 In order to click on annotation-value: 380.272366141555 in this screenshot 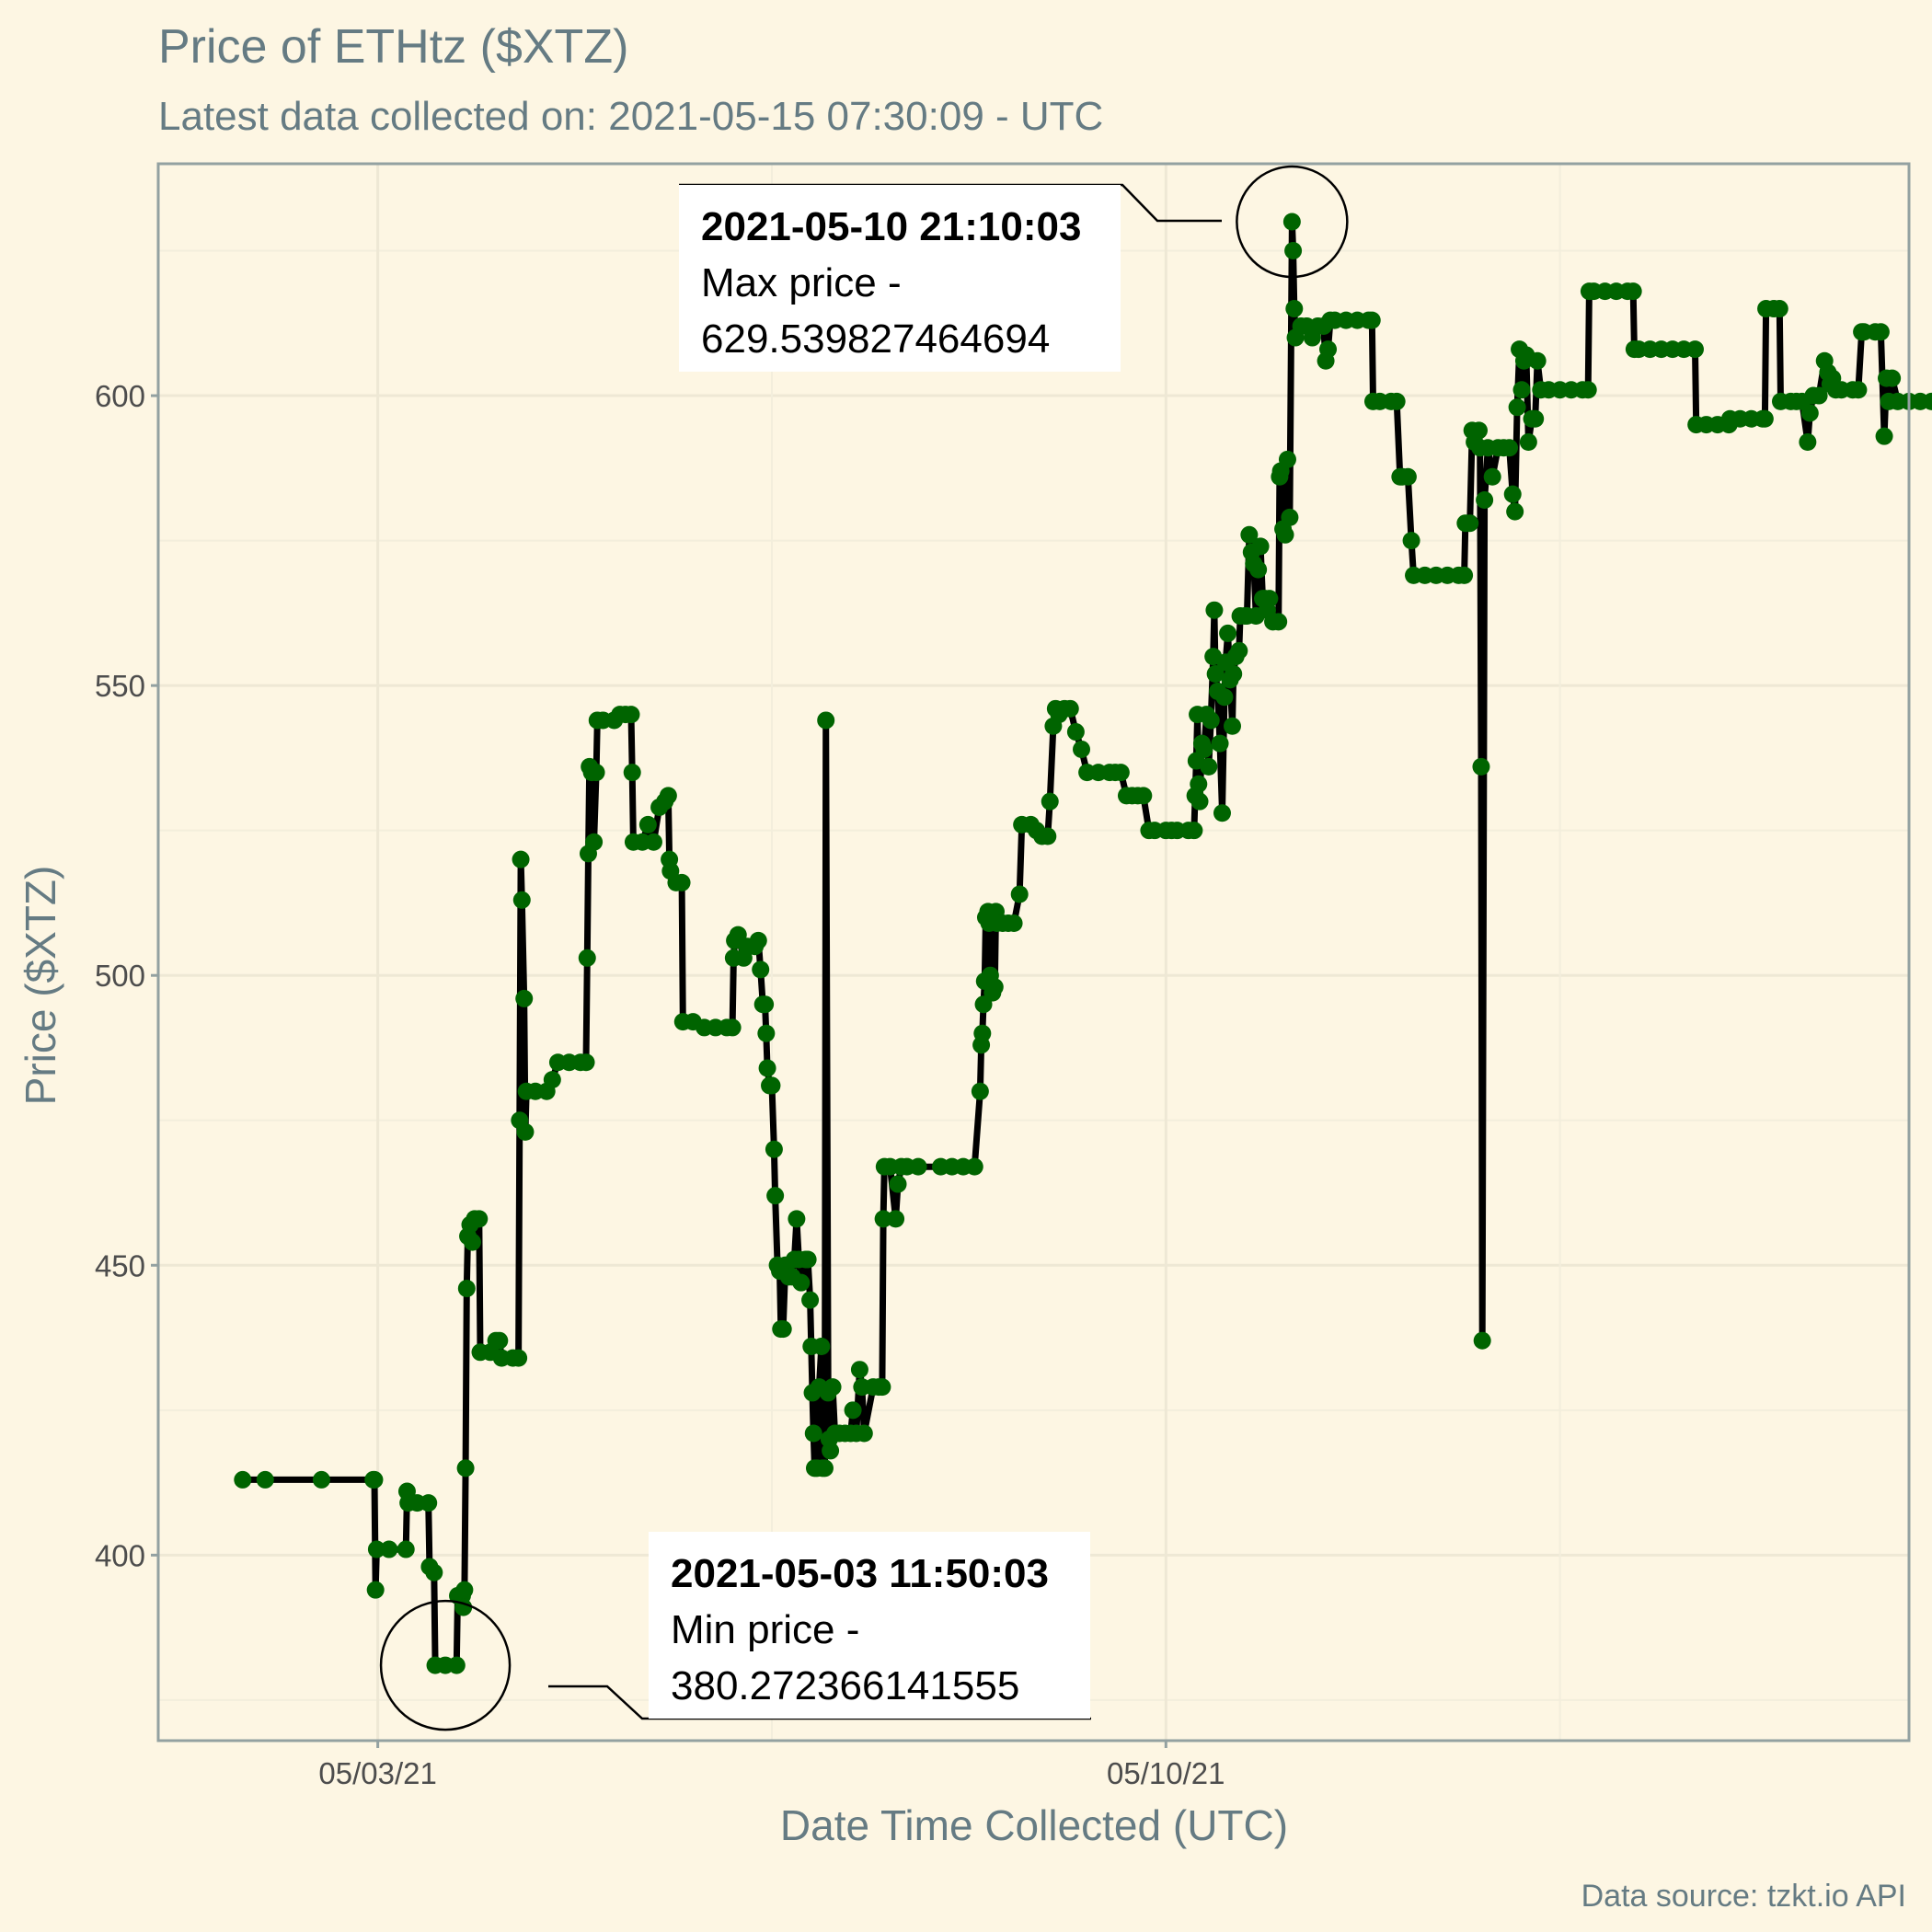, I will do `click(845, 1685)`.